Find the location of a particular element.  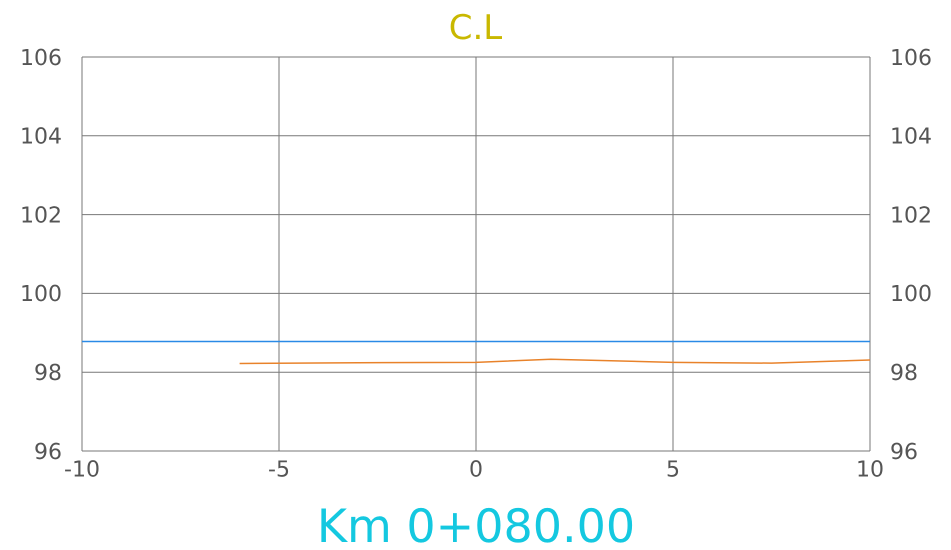

chart-title: C.L is located at coordinates (475, 28).